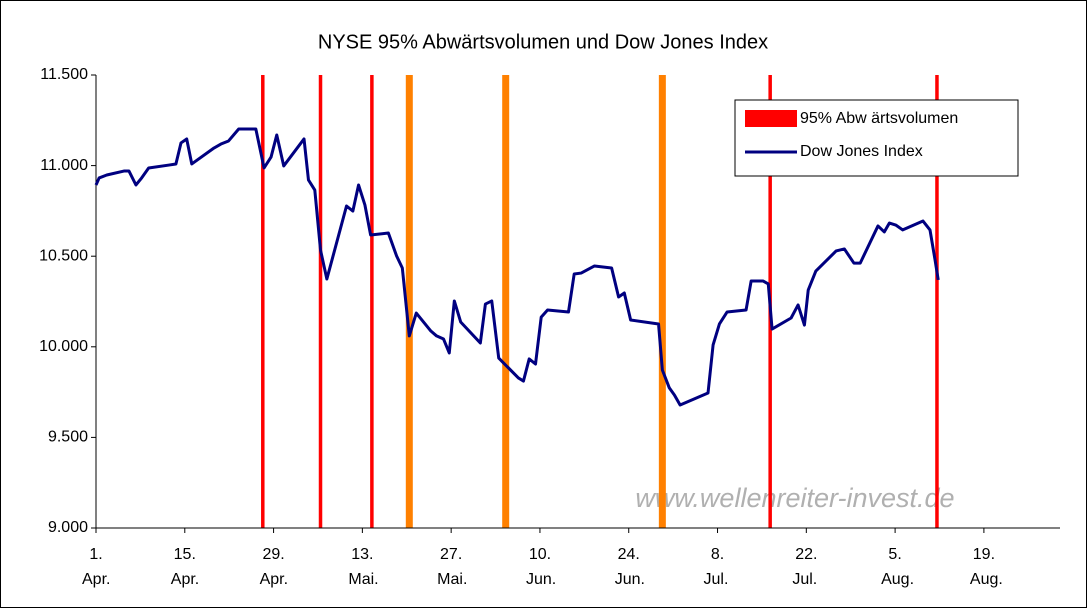 The width and height of the screenshot is (1087, 608). What do you see at coordinates (68, 437) in the screenshot?
I see `y-tick-label: 9.500` at bounding box center [68, 437].